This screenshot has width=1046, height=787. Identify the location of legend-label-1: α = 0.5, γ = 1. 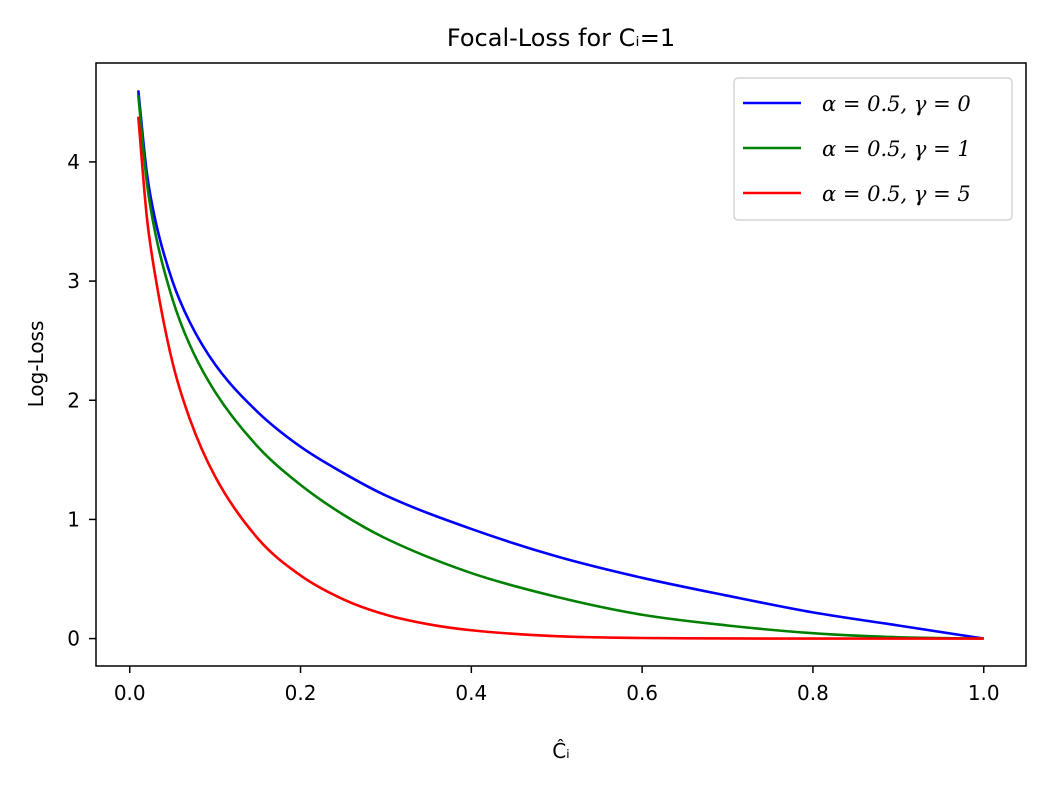
(896, 149).